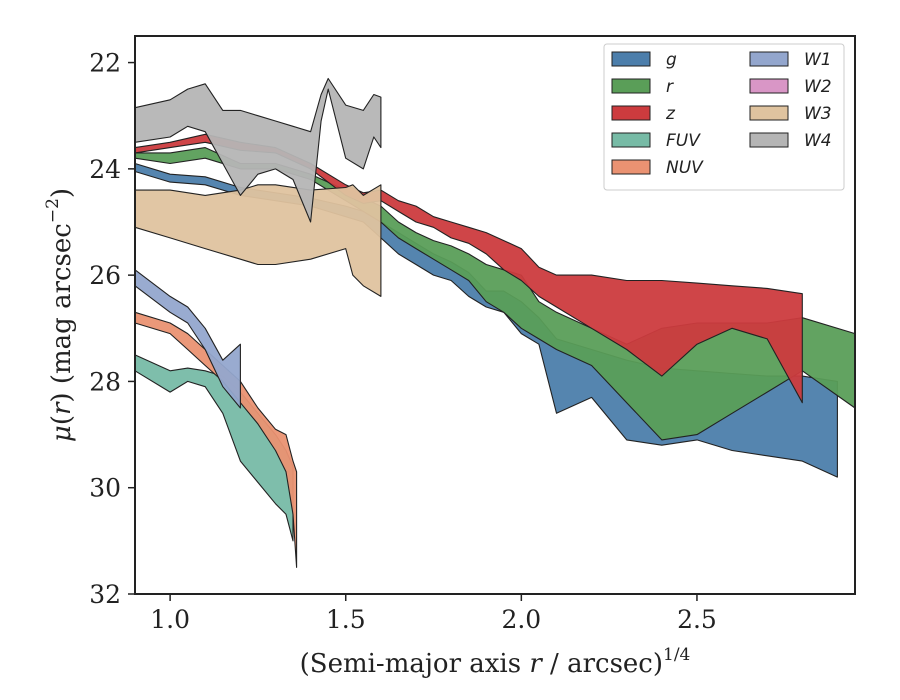  What do you see at coordinates (631, 167) in the screenshot?
I see `legend-swatch-nuv` at bounding box center [631, 167].